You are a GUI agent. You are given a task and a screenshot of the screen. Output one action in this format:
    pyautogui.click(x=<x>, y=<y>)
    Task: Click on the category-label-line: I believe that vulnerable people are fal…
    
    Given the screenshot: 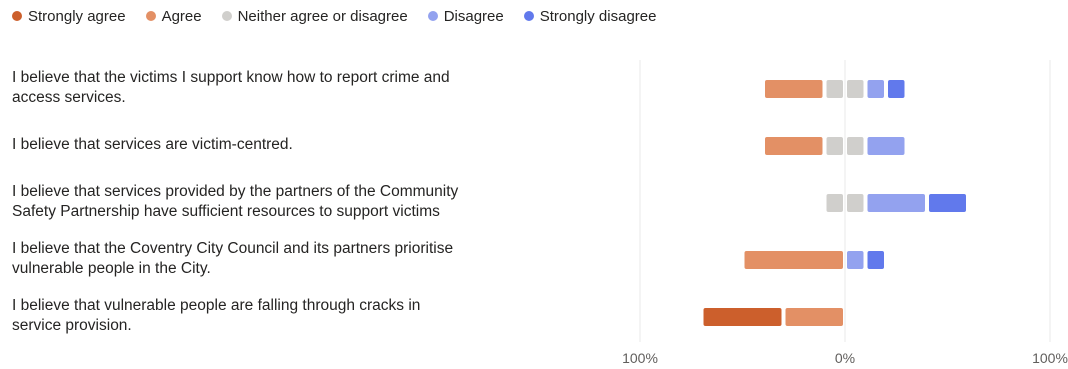 What is the action you would take?
    pyautogui.click(x=216, y=305)
    